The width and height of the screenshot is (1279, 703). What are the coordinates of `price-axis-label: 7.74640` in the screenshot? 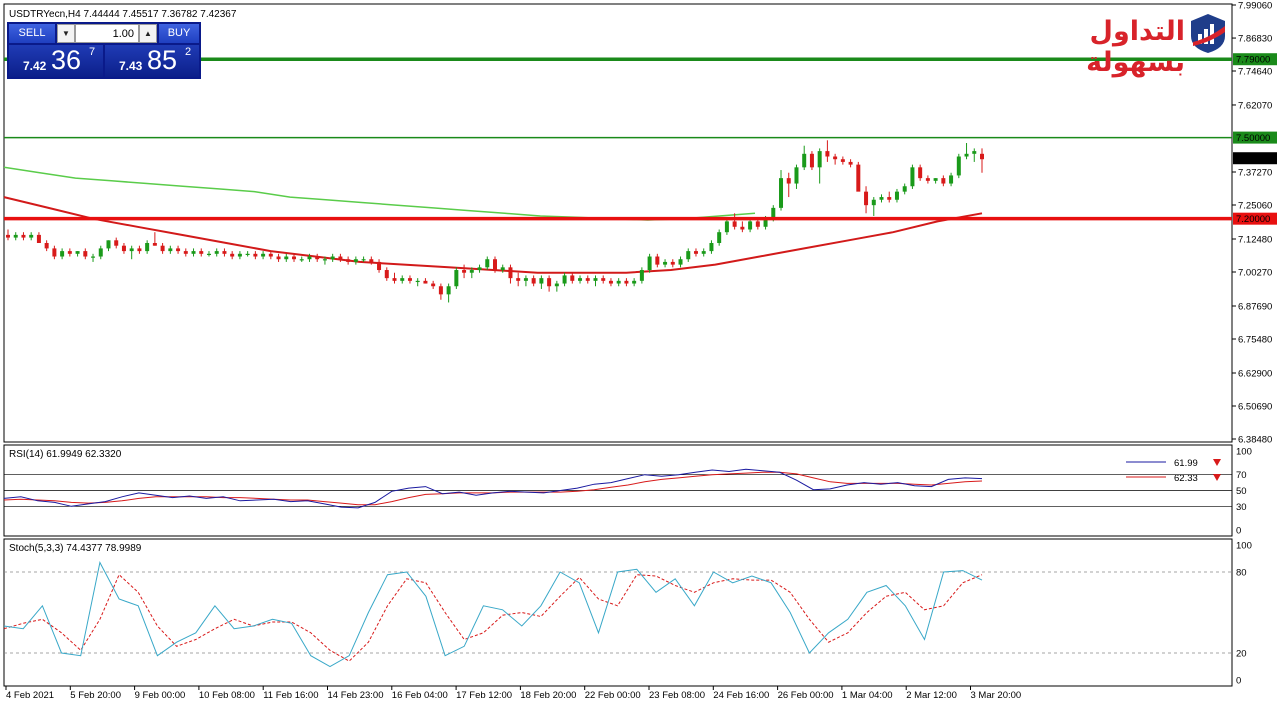 It's located at (1255, 72).